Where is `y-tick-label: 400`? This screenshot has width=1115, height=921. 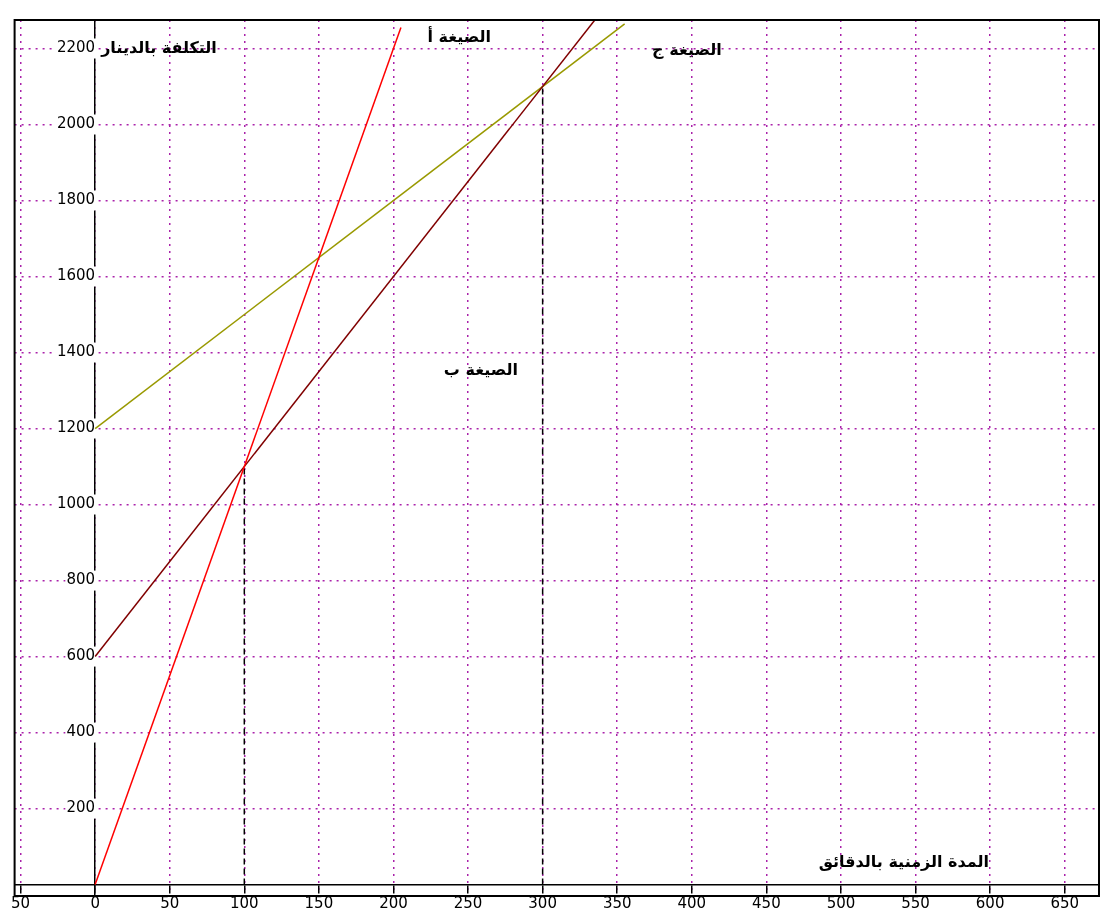 y-tick-label: 400 is located at coordinates (81, 731).